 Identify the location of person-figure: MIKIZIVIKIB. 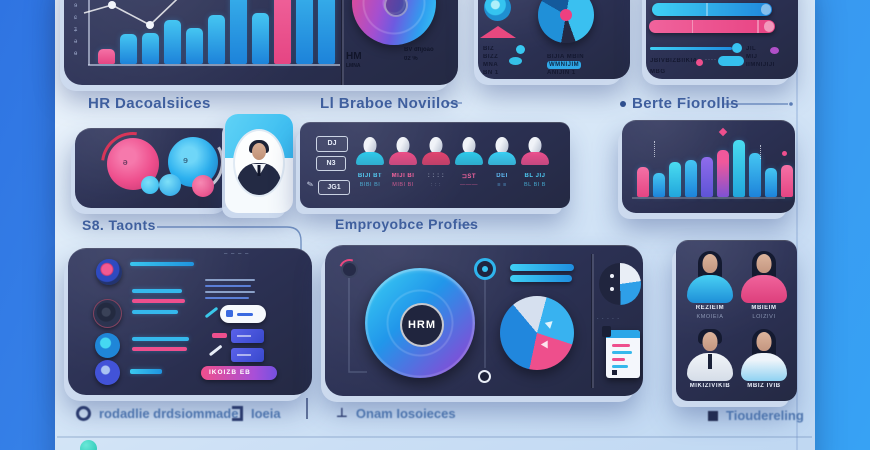
(710, 365).